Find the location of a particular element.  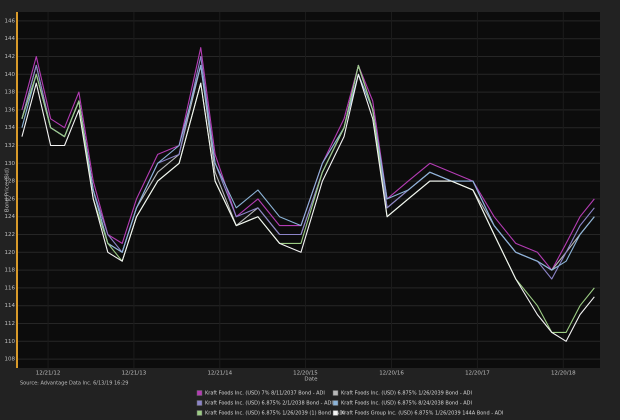

y-tick-label: 144 is located at coordinates (10, 39).